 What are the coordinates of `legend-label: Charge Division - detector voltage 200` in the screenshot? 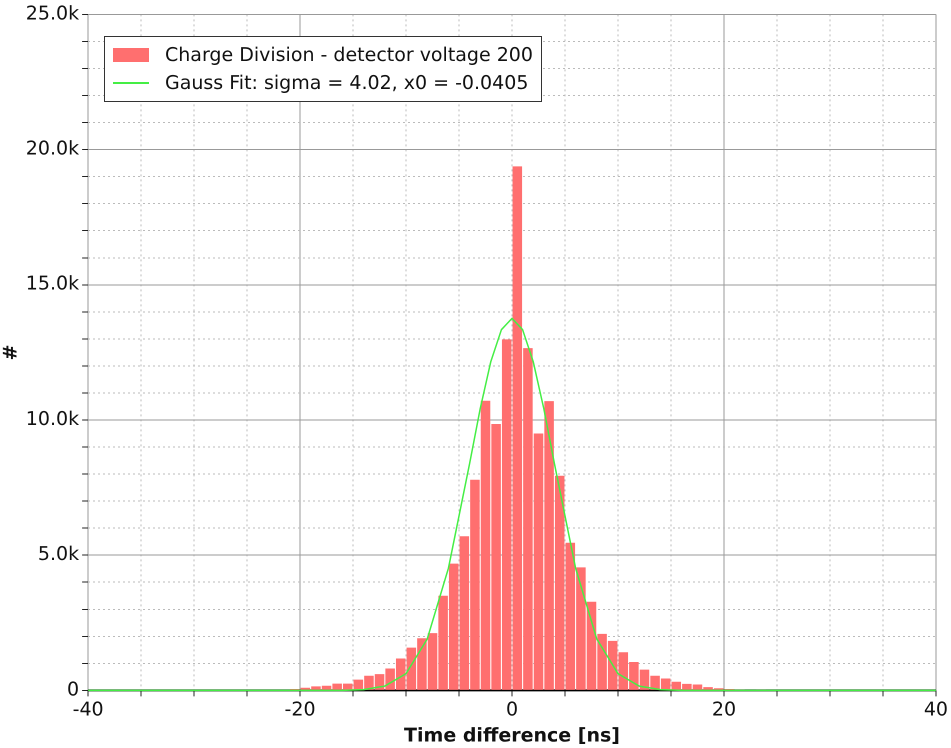 It's located at (349, 55).